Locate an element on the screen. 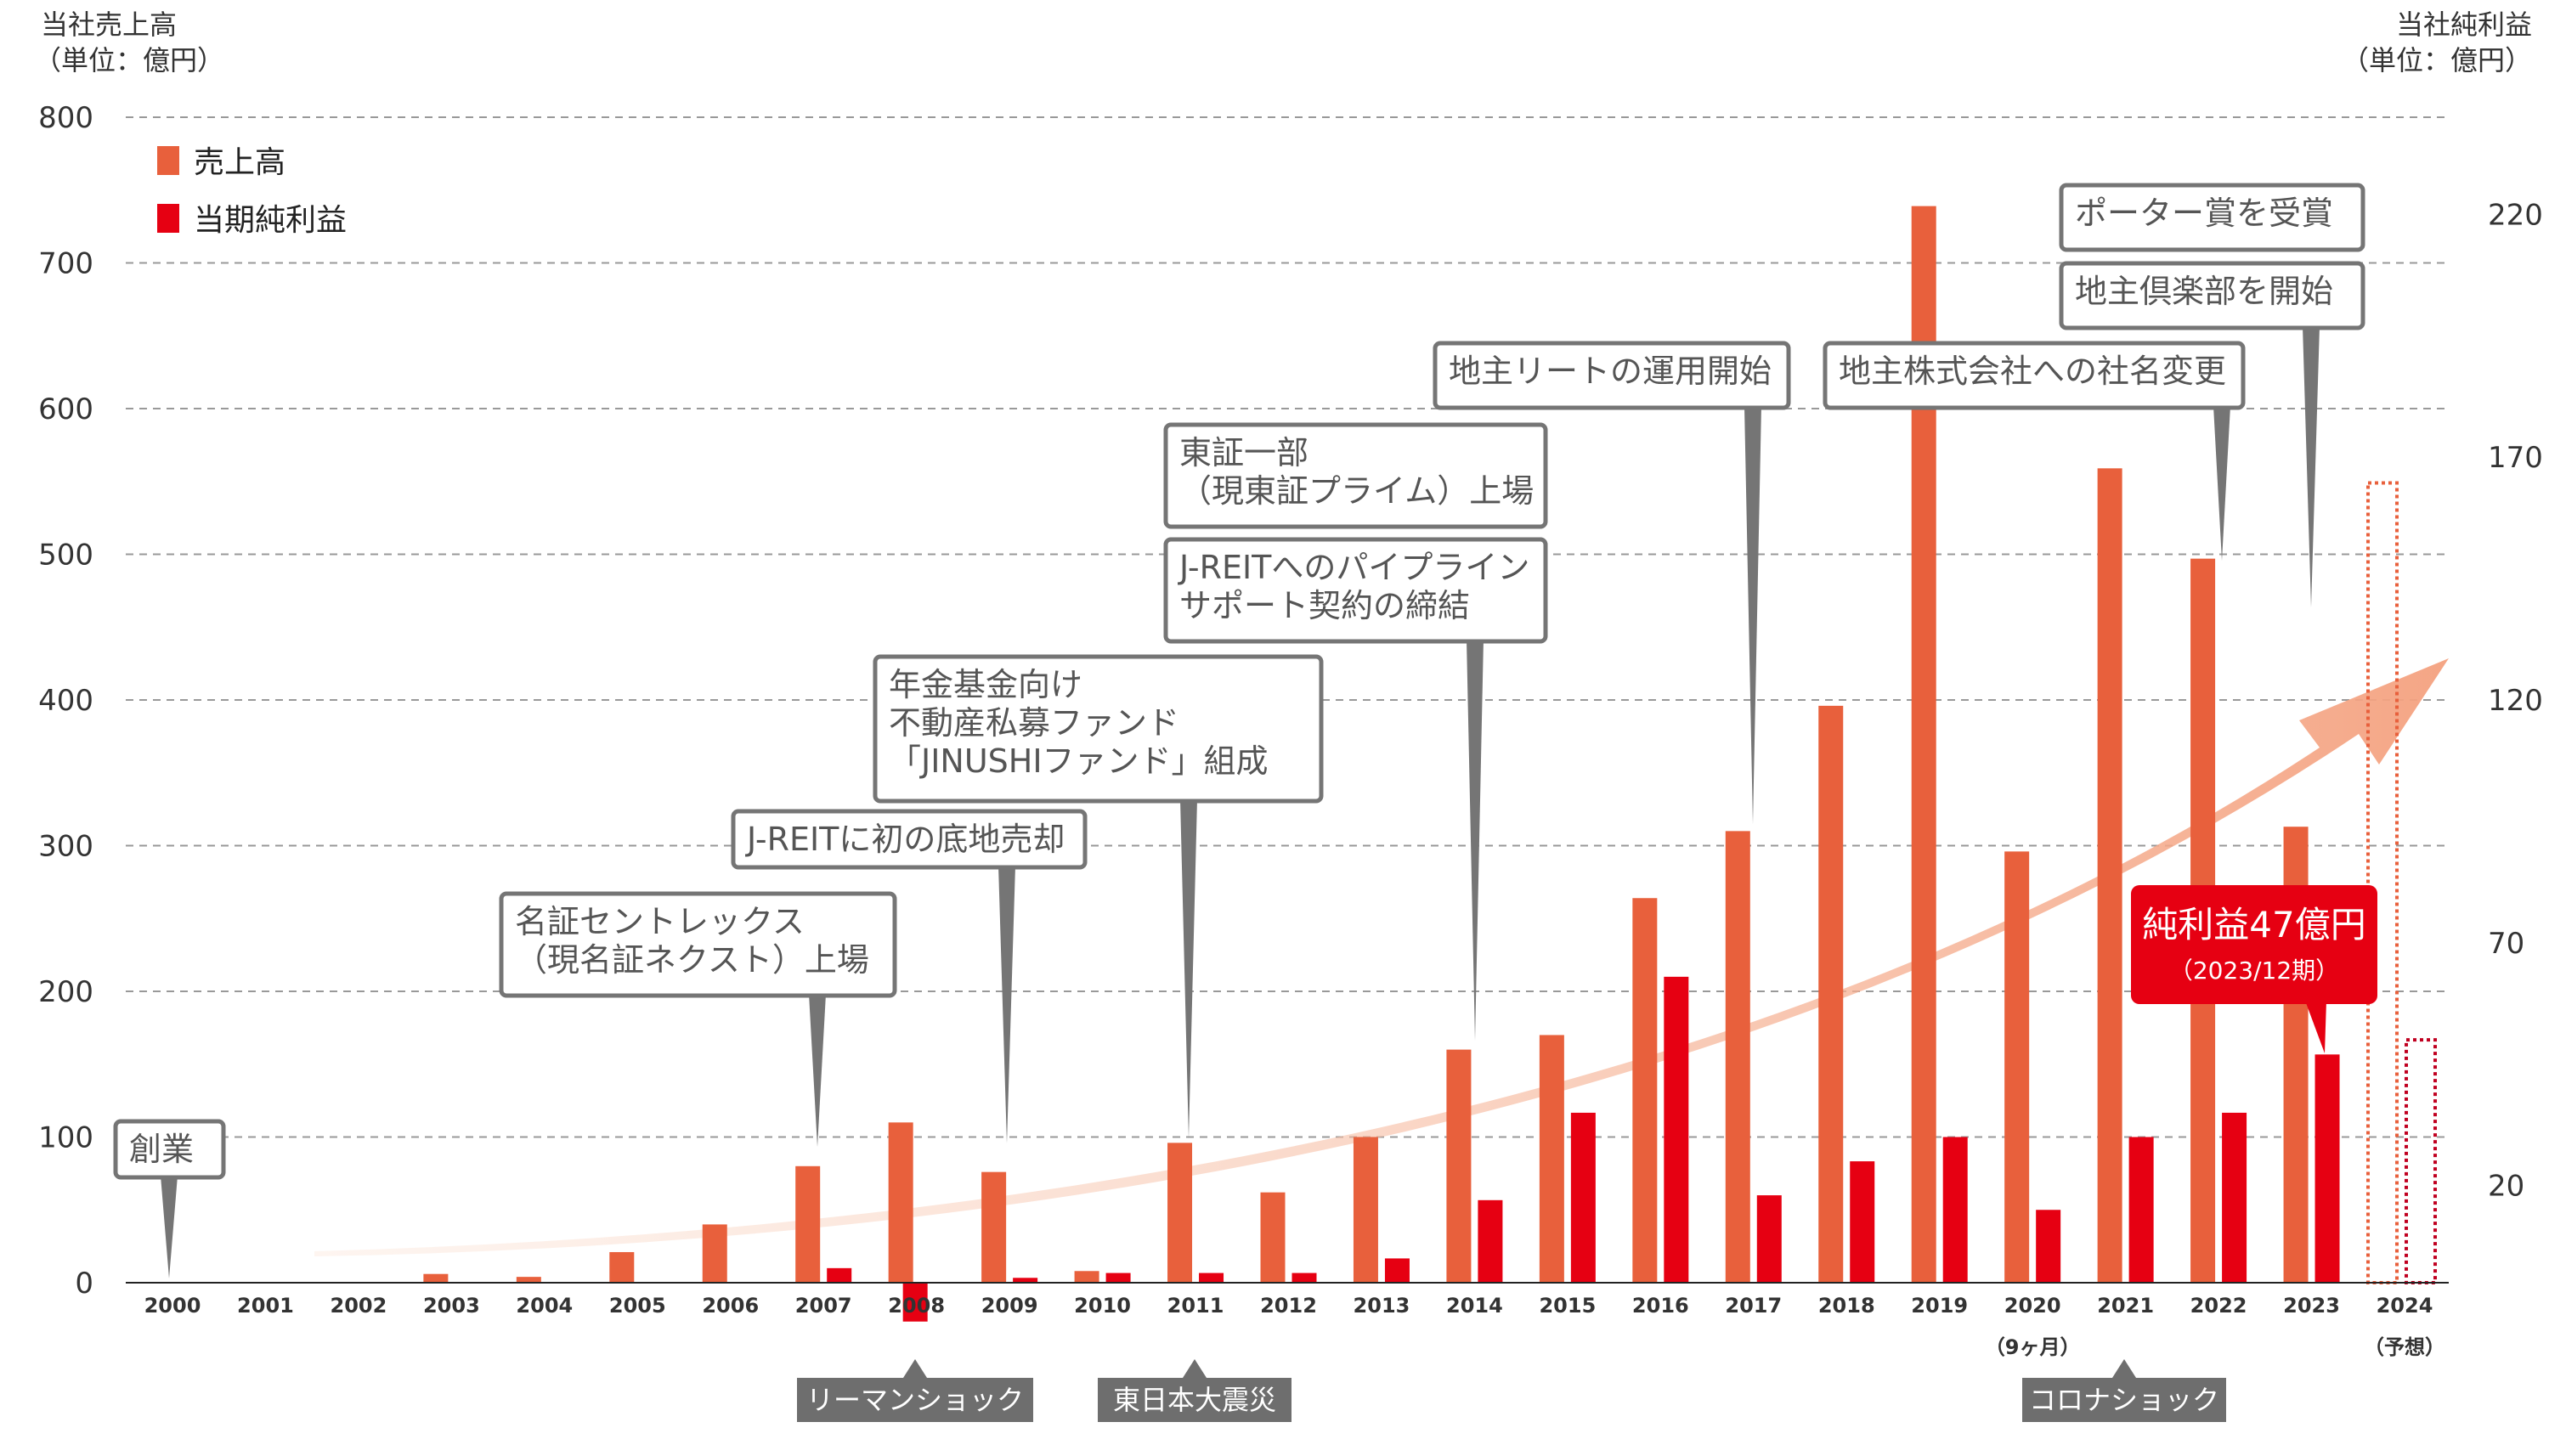 Image resolution: width=2566 pixels, height=1456 pixels. milestone-callout: 地主倶楽部を開始 is located at coordinates (2212, 434).